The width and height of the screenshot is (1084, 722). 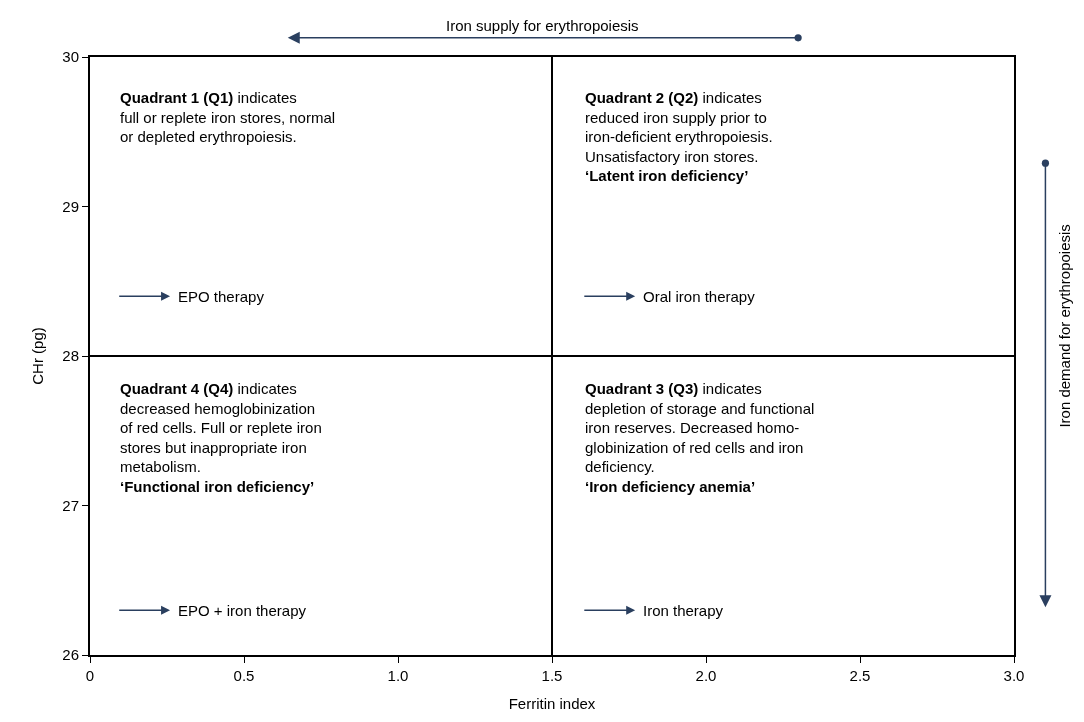 I want to click on x-tick-label: 0, so click(x=90, y=675).